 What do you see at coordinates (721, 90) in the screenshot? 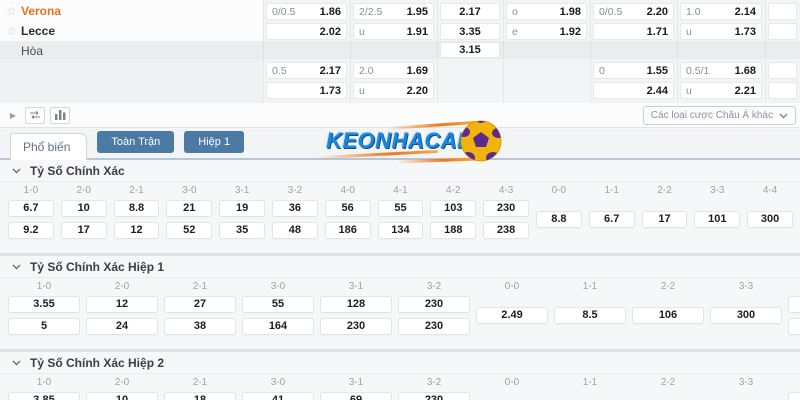
I see `over-under-odds-cell: u 2.21` at bounding box center [721, 90].